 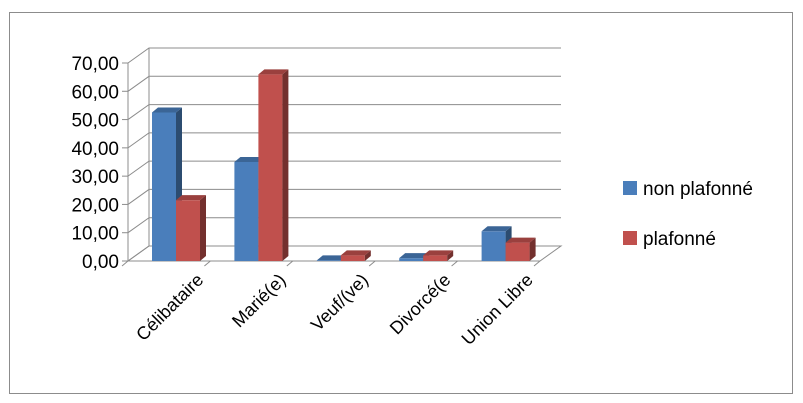 What do you see at coordinates (100, 262) in the screenshot?
I see `y-tick-label: 0,00` at bounding box center [100, 262].